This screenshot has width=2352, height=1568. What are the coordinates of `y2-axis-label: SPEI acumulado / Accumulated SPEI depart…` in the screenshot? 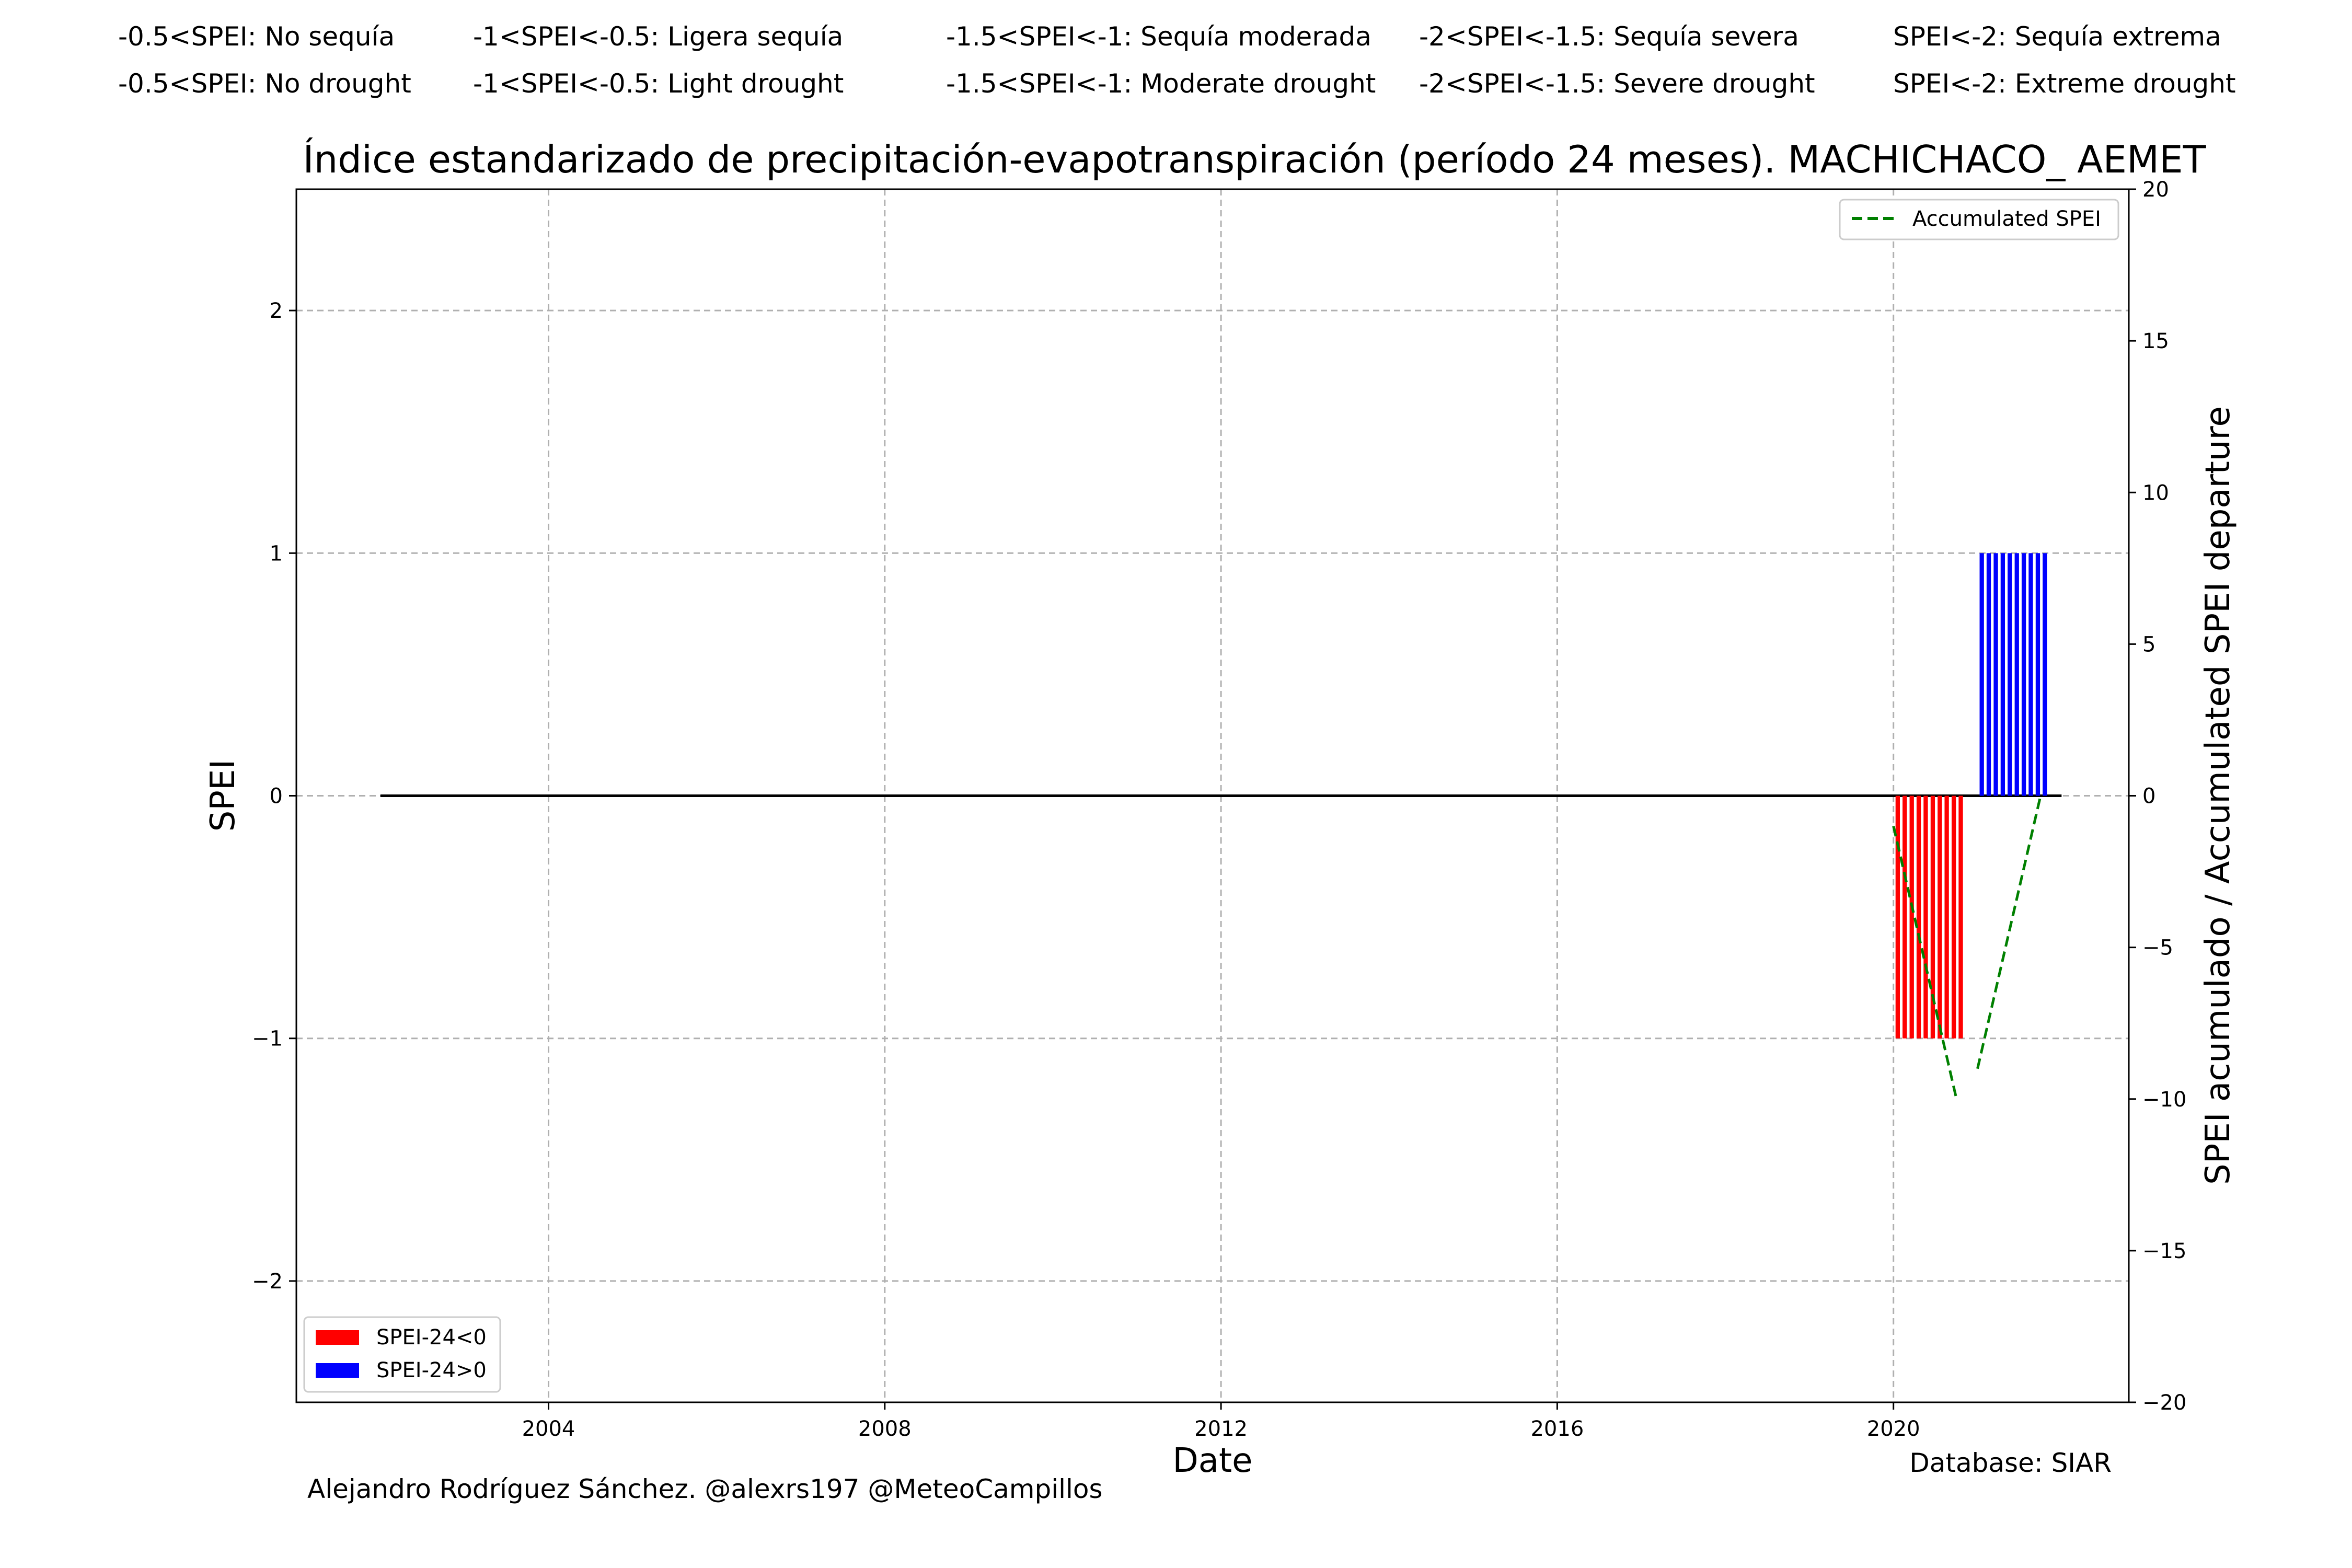 It's located at (2218, 795).